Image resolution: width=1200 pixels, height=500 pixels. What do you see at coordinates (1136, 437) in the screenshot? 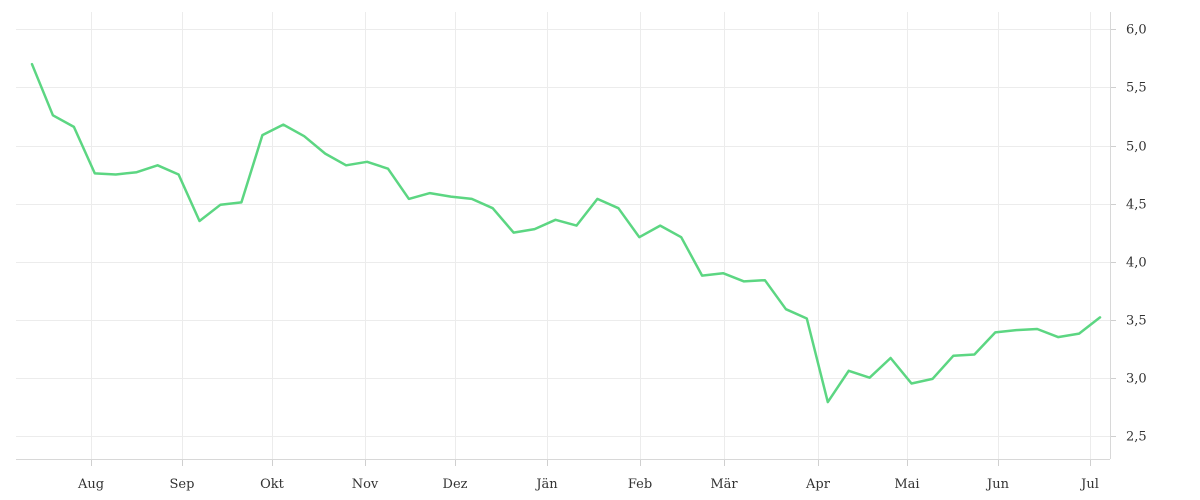
I see `y-tick-label: 2,5` at bounding box center [1136, 437].